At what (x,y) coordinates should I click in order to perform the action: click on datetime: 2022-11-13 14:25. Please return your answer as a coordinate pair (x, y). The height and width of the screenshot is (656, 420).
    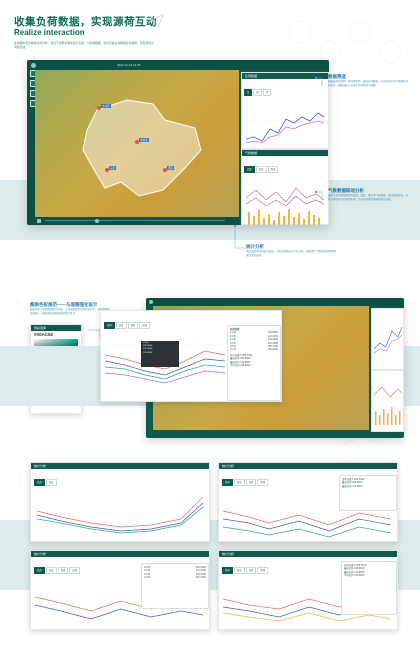
    Looking at the image, I should click on (129, 64).